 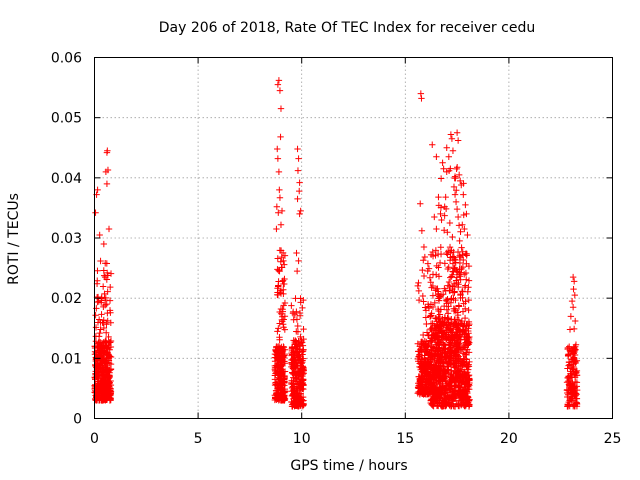 What do you see at coordinates (355, 439) in the screenshot?
I see `x-tick-labels: 0 5 10 15 20 25` at bounding box center [355, 439].